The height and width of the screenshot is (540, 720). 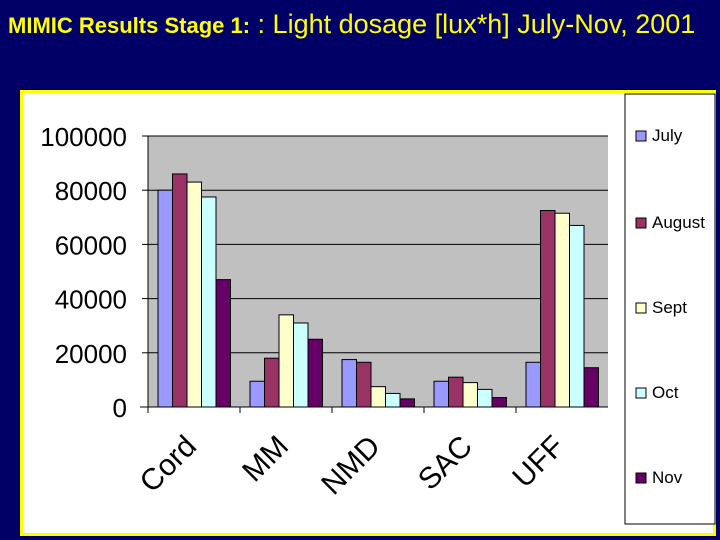 I want to click on bar-sac-nov, so click(x=499, y=402).